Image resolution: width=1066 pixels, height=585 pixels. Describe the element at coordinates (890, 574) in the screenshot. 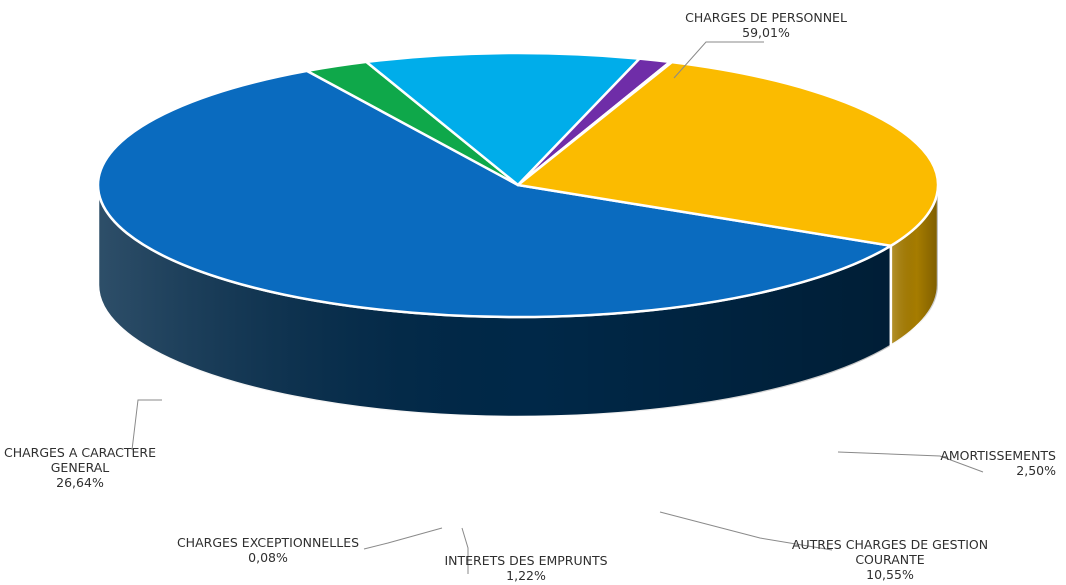

I see `data-label-2-line-2: 10,55%` at that location.